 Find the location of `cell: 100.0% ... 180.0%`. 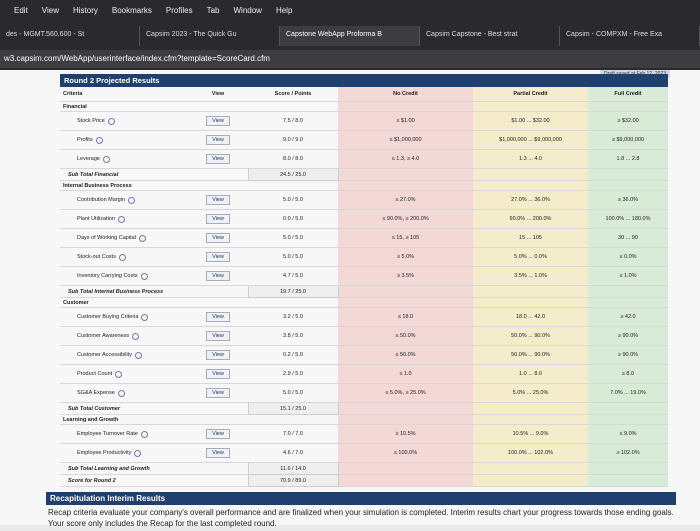

cell: 100.0% ... 180.0% is located at coordinates (628, 219).